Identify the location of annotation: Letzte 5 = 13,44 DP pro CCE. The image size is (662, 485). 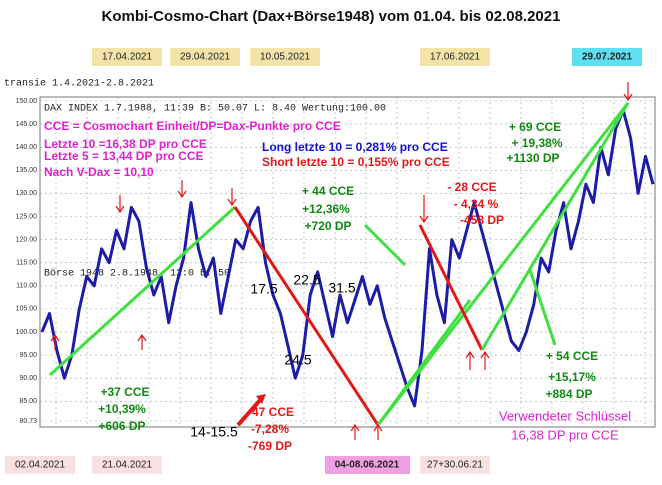
(124, 156).